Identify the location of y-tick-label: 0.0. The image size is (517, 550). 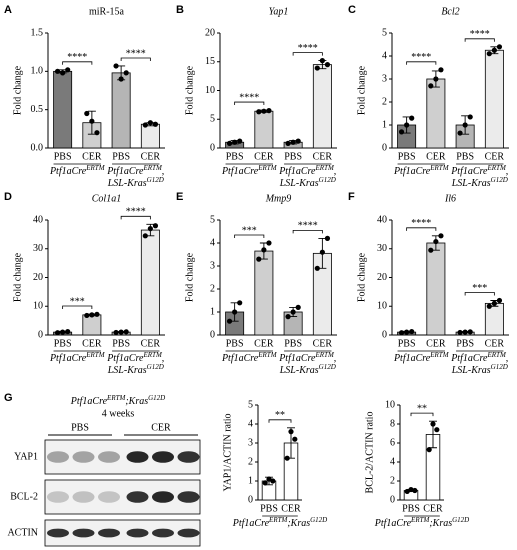
(37, 147).